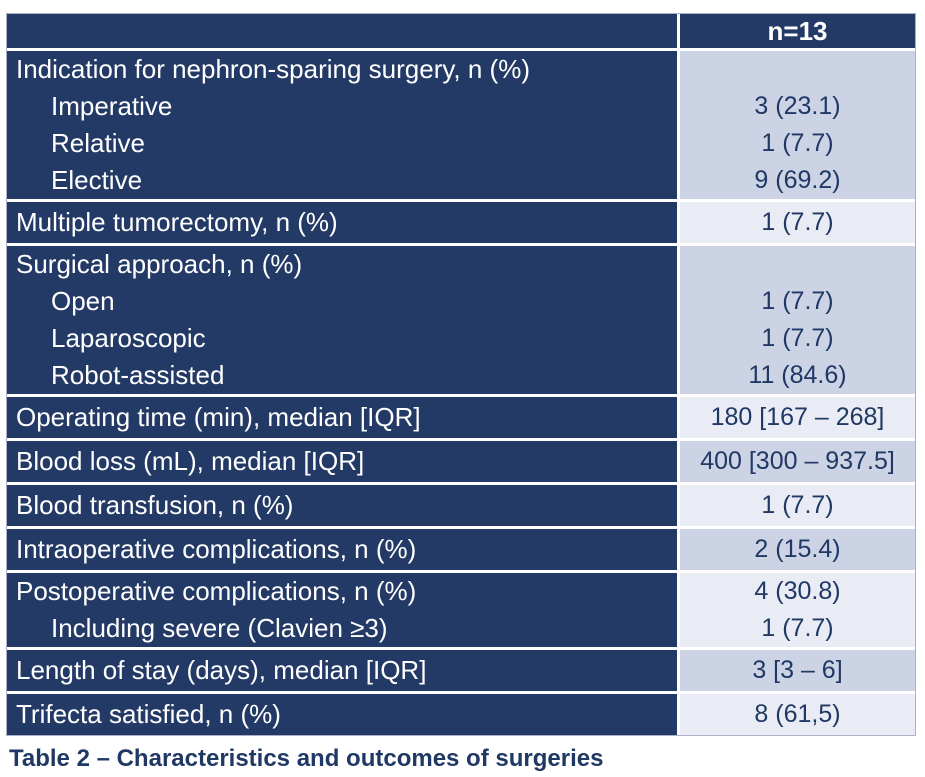 The width and height of the screenshot is (925, 777). I want to click on row-label: Open, so click(83, 301).